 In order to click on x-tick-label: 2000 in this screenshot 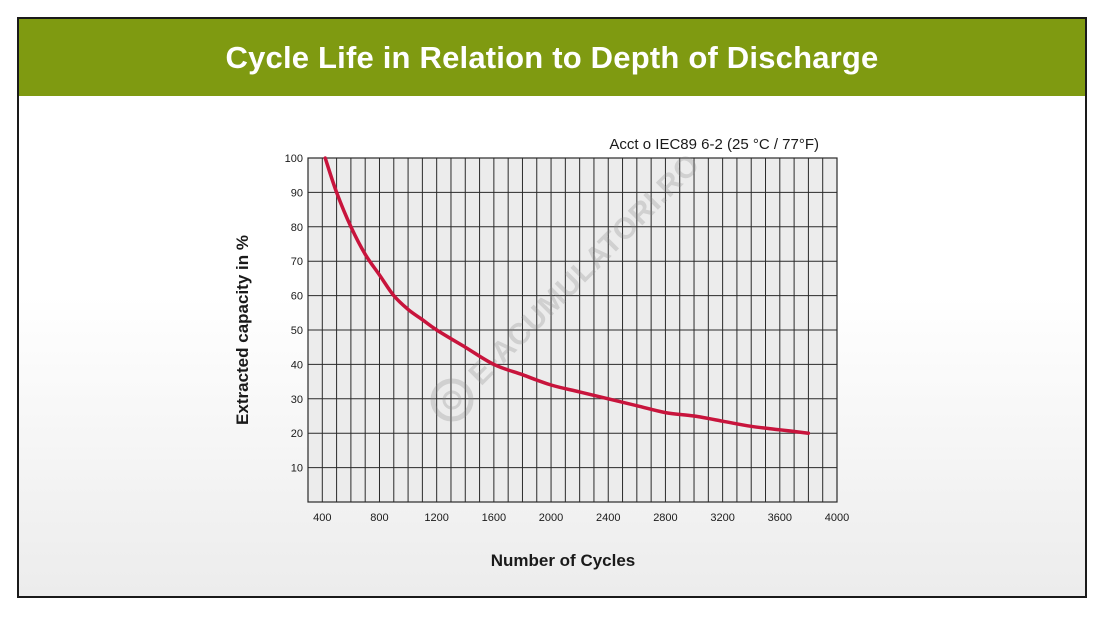, I will do `click(551, 518)`.